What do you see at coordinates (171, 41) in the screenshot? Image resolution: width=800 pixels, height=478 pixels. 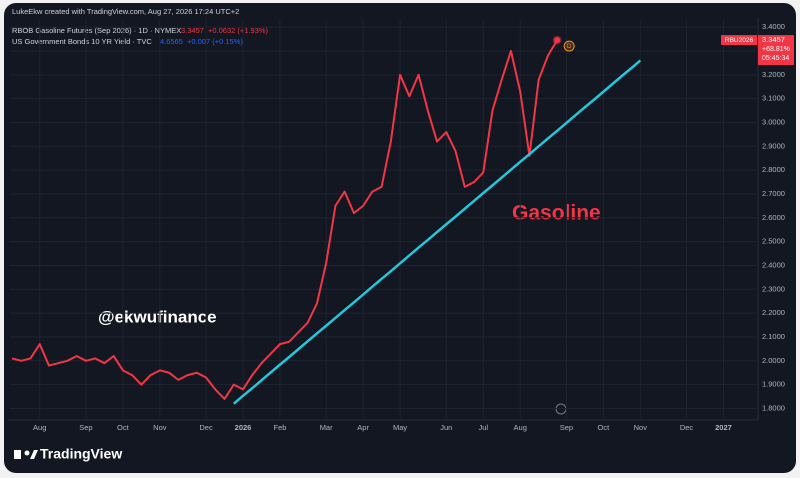 I see `legend-overlay-value: 4.6565` at bounding box center [171, 41].